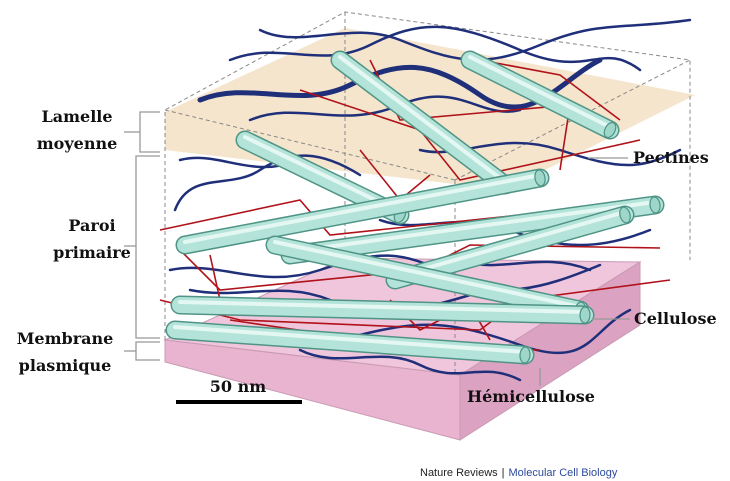 This screenshot has width=730, height=481. Describe the element at coordinates (92, 252) in the screenshot. I see `label-line: primaire` at that location.